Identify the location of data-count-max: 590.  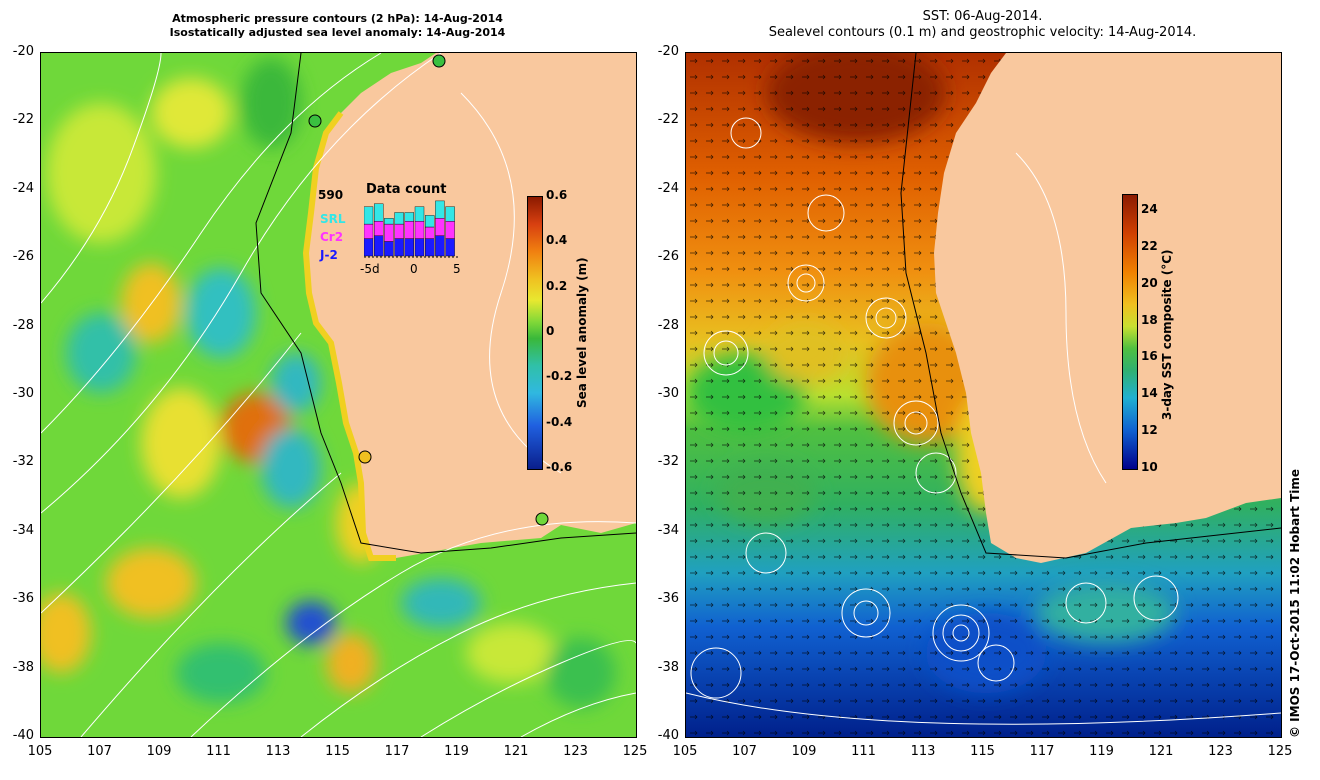
(331, 195).